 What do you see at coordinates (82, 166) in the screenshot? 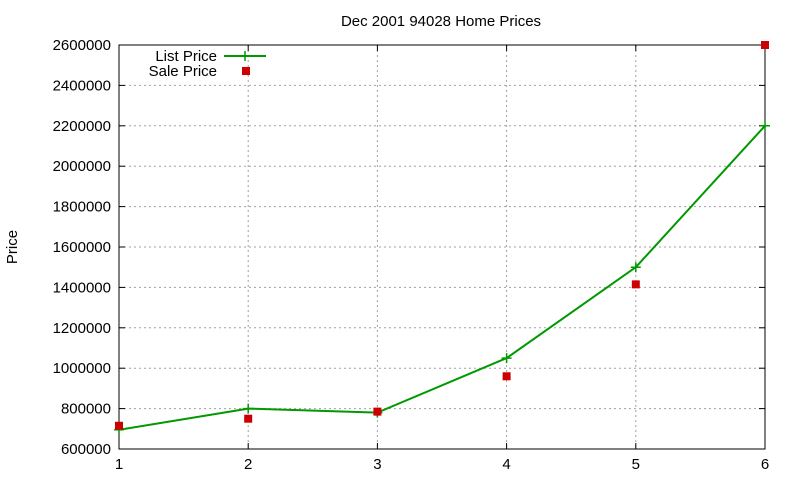
I see `y-tick-label: 2000000` at bounding box center [82, 166].